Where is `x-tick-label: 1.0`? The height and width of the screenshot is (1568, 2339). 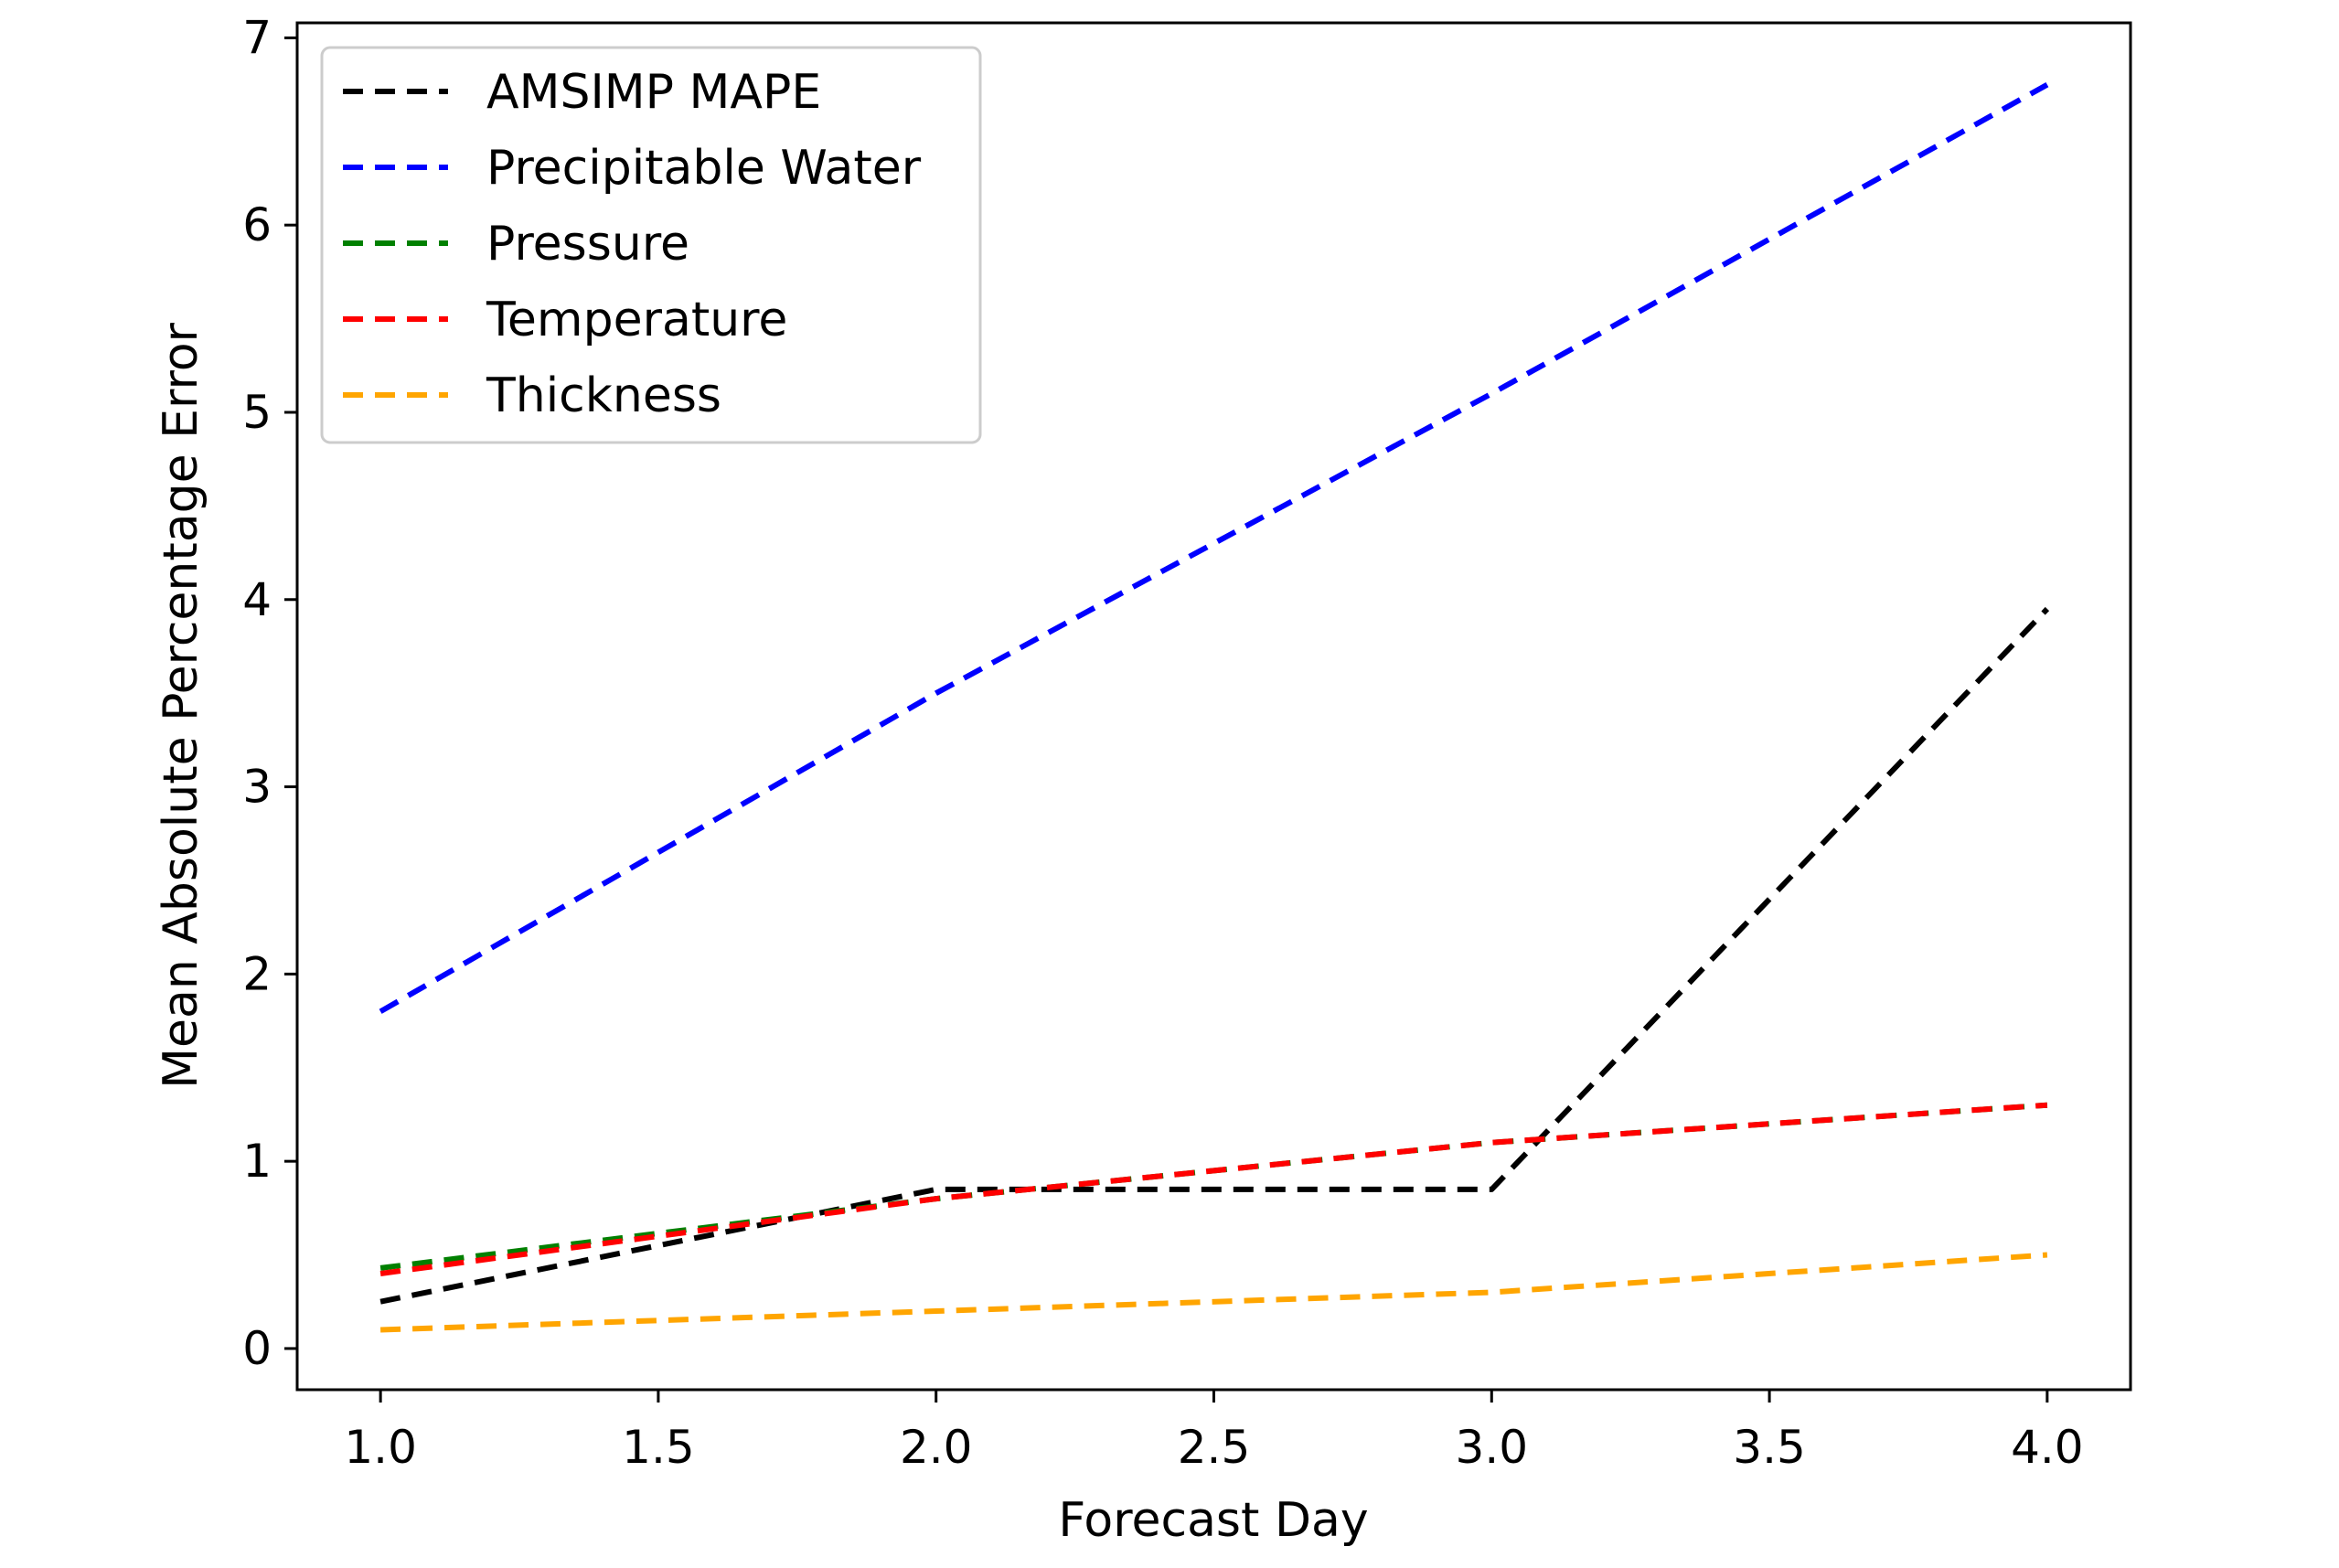
x-tick-label: 1.0 is located at coordinates (380, 1447).